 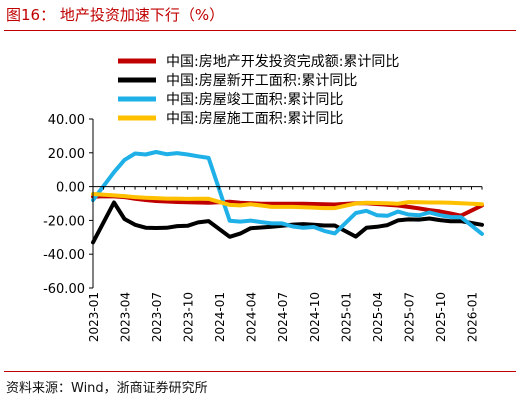 What do you see at coordinates (441, 317) in the screenshot?
I see `x-tick-label: 2025-10` at bounding box center [441, 317].